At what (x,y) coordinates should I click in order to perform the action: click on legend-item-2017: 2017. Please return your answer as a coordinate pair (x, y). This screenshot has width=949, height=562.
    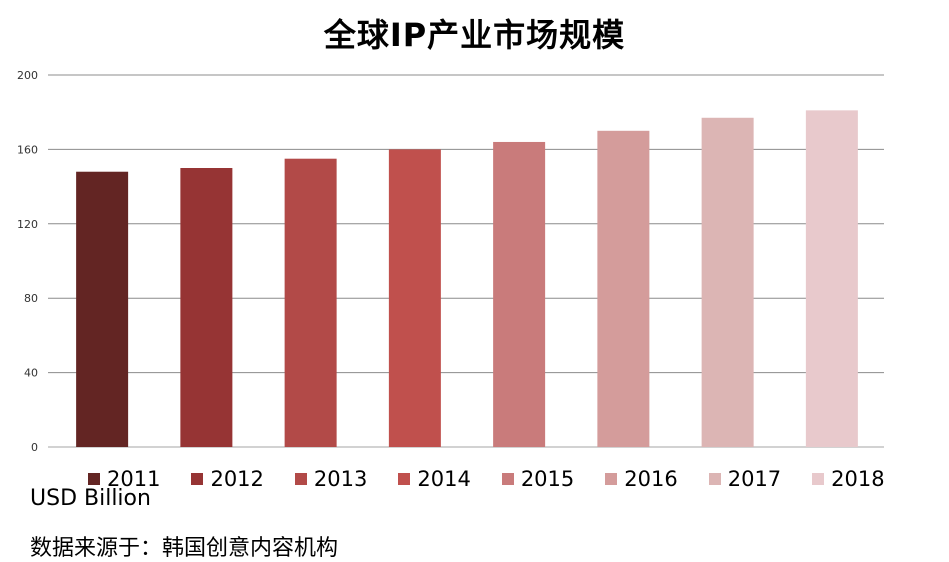
    Looking at the image, I should click on (745, 479).